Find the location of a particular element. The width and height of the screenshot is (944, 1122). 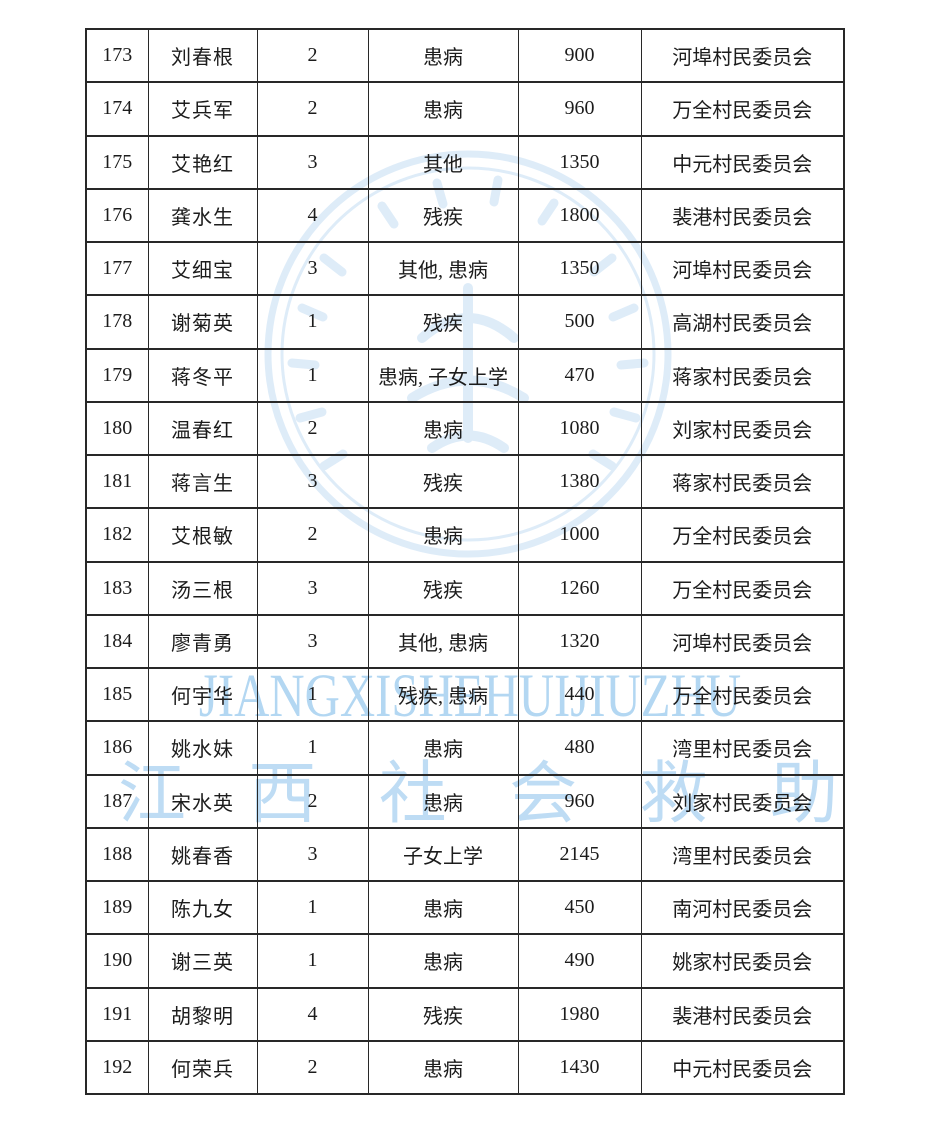

cell-amount: 500 is located at coordinates (579, 322).